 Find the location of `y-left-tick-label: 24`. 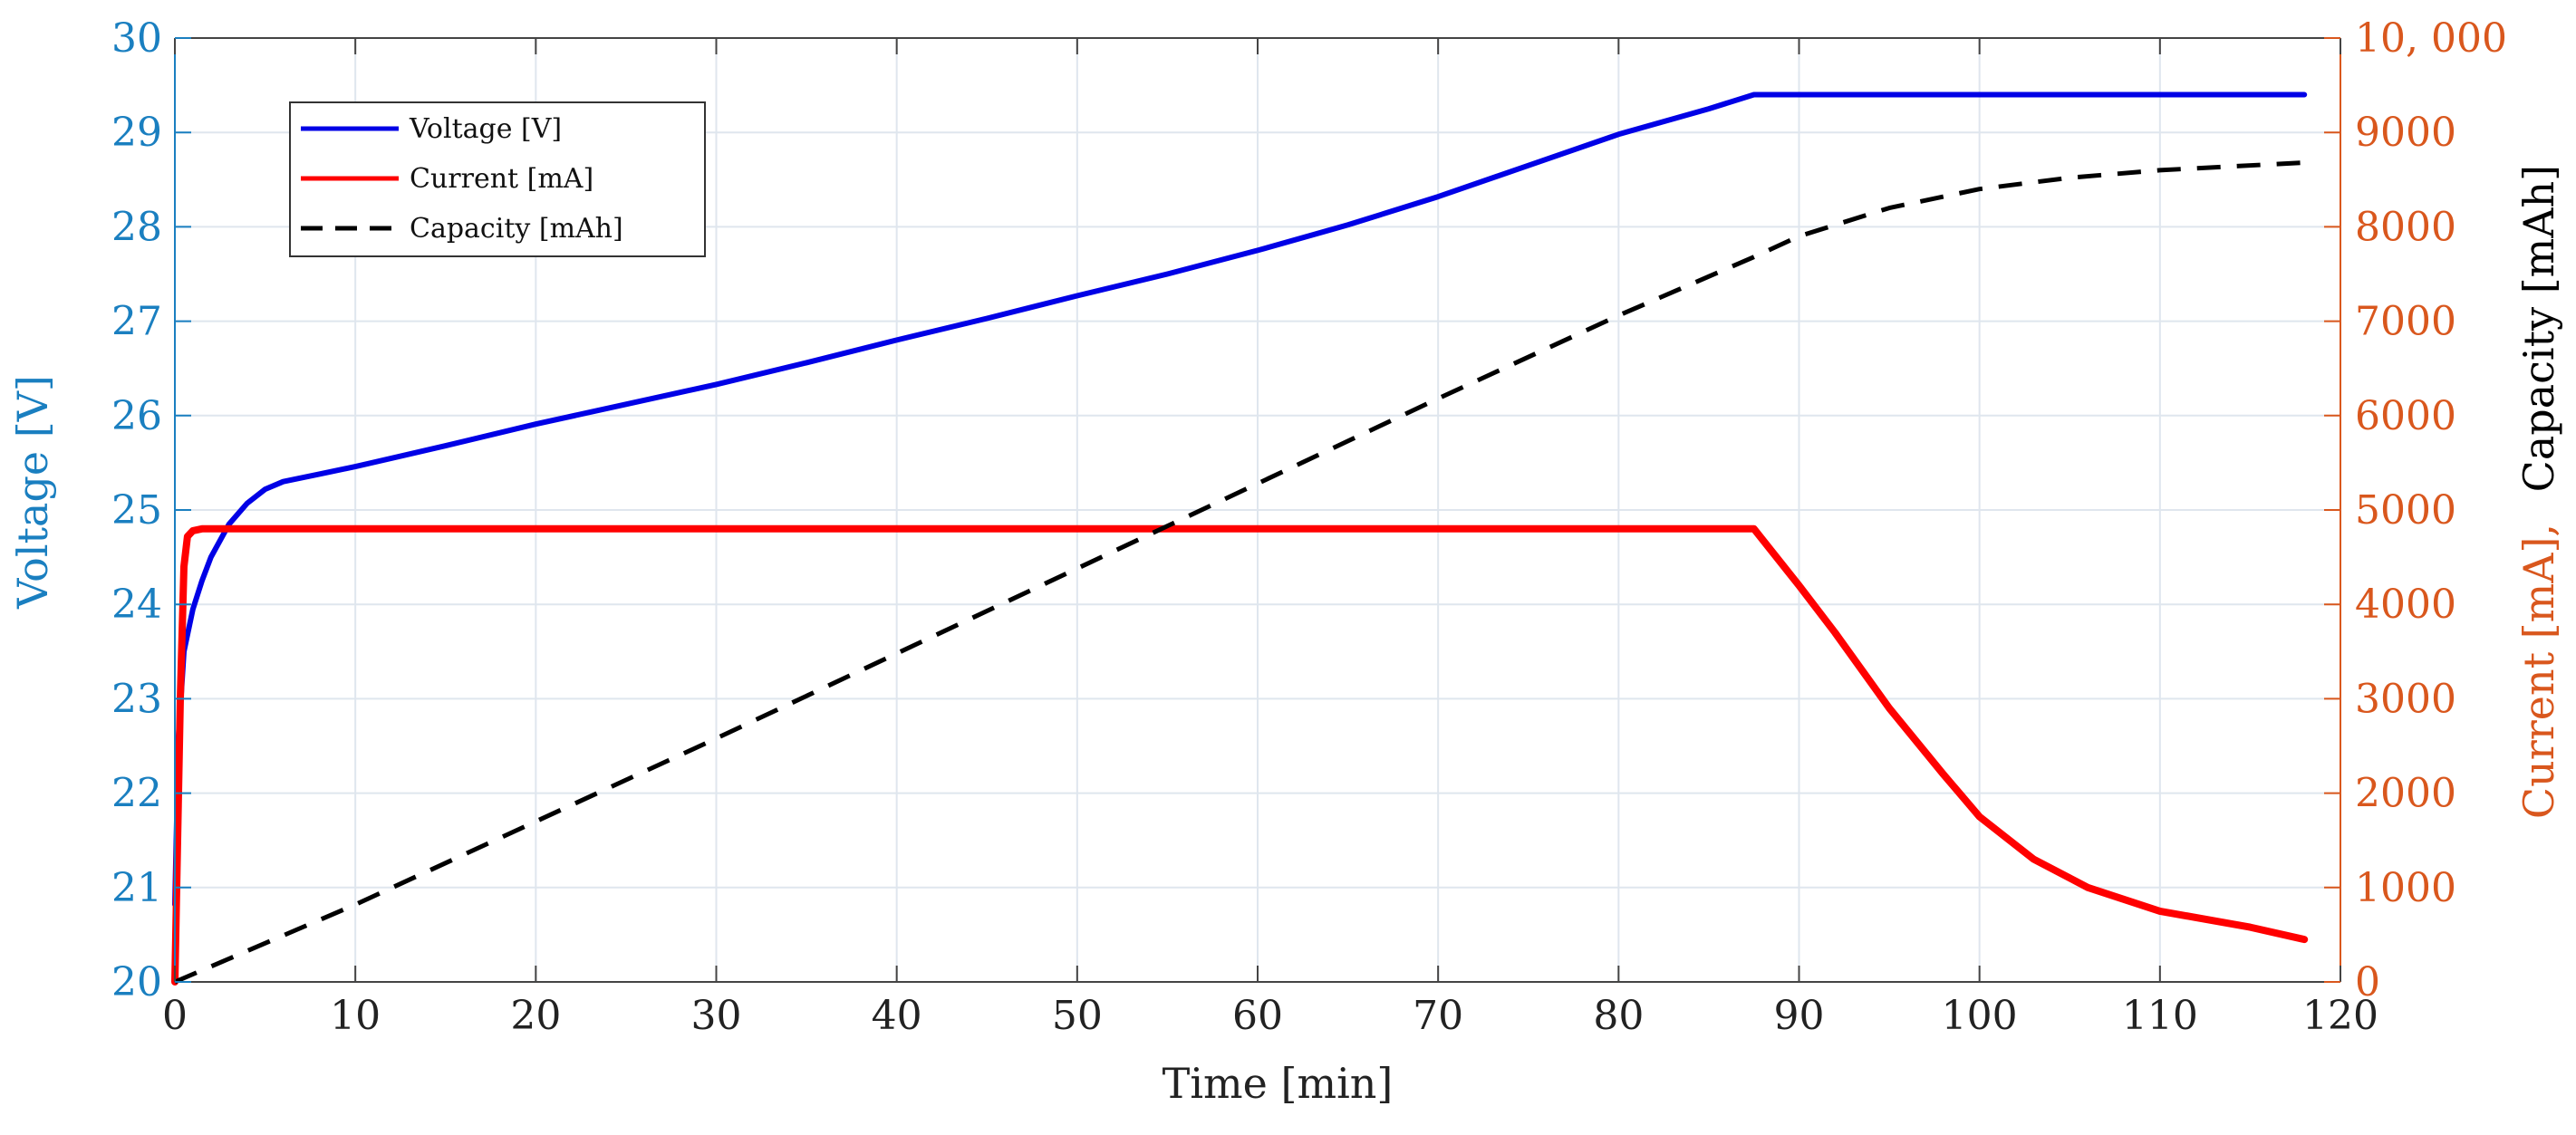

y-left-tick-label: 24 is located at coordinates (136, 605).